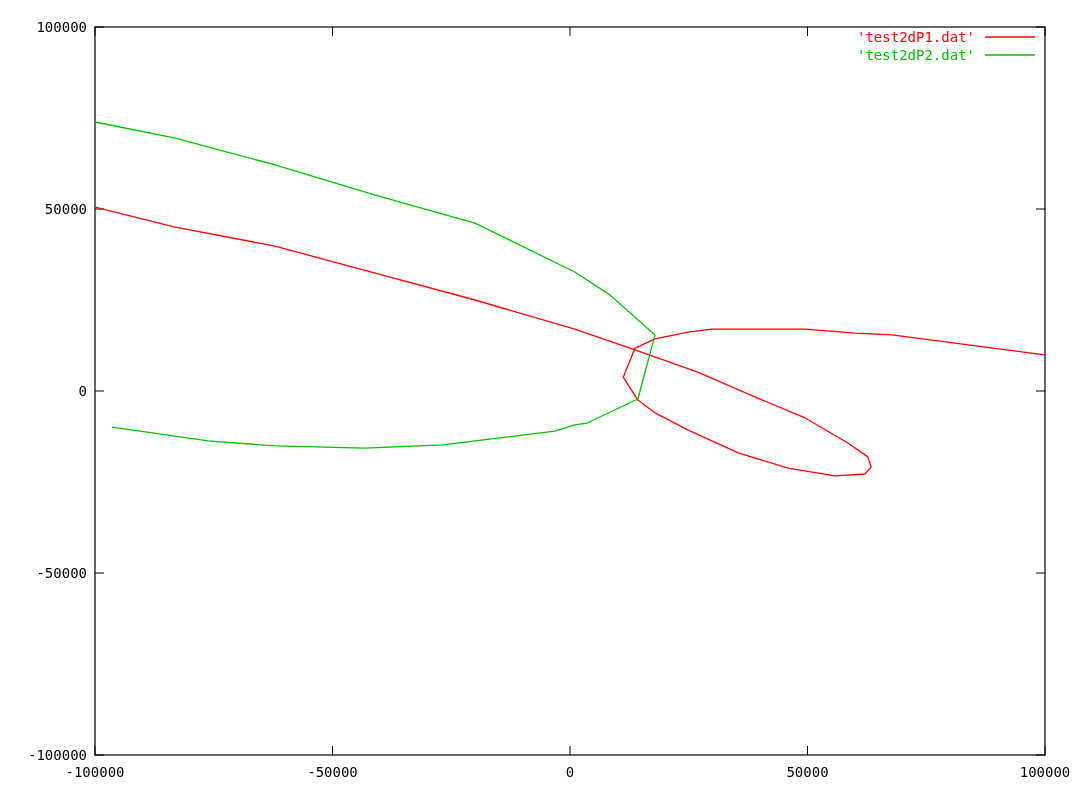  What do you see at coordinates (807, 772) in the screenshot?
I see `x-tick-label: 50000` at bounding box center [807, 772].